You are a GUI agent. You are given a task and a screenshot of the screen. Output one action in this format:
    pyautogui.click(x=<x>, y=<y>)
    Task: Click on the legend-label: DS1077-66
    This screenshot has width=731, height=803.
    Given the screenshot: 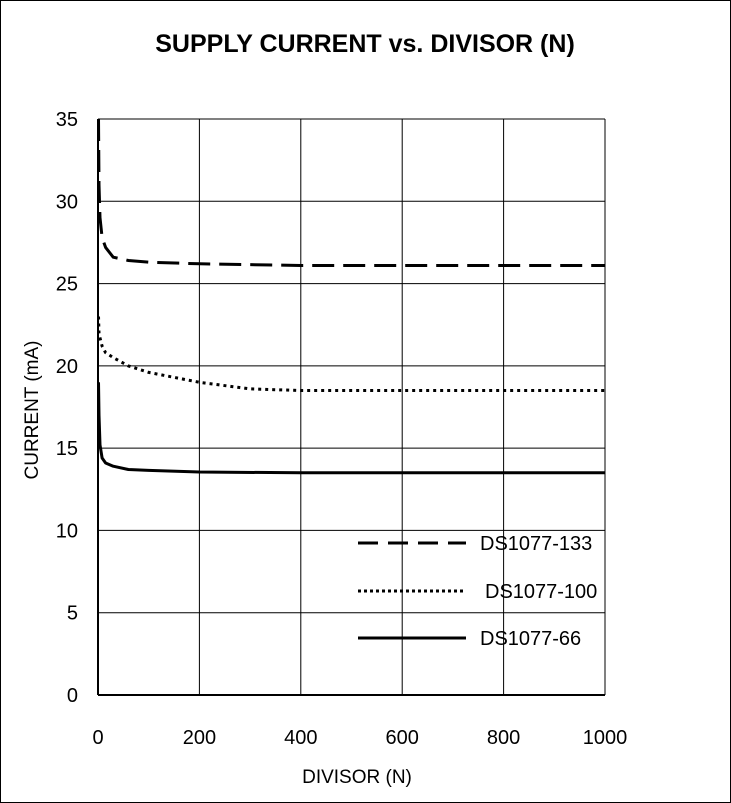 What is the action you would take?
    pyautogui.click(x=530, y=639)
    